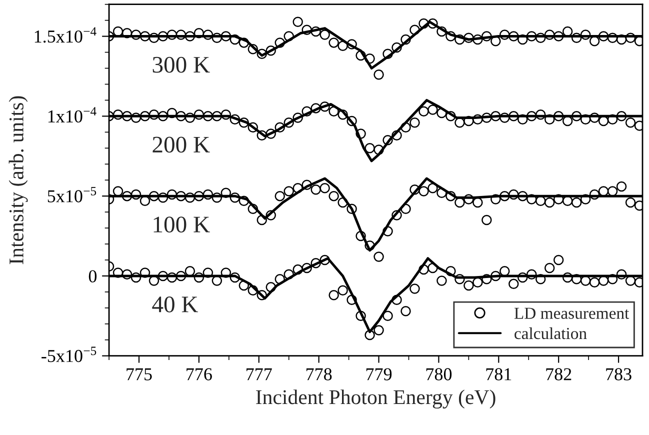 Image resolution: width=649 pixels, height=435 pixels. I want to click on annotation: 200 K, so click(181, 144).